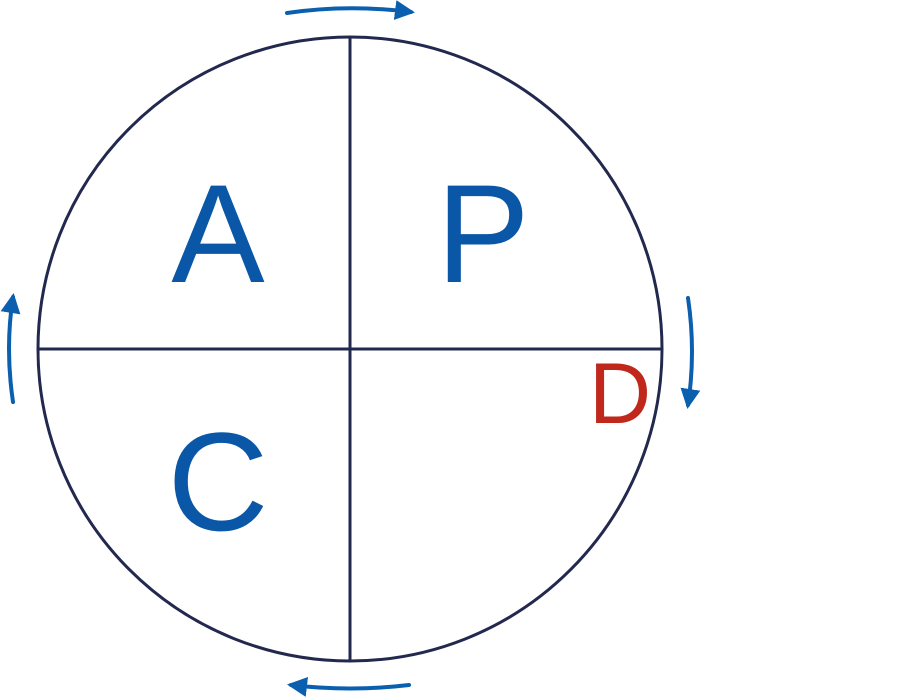 The image size is (900, 700). I want to click on right-cycle-arrow, so click(690, 352).